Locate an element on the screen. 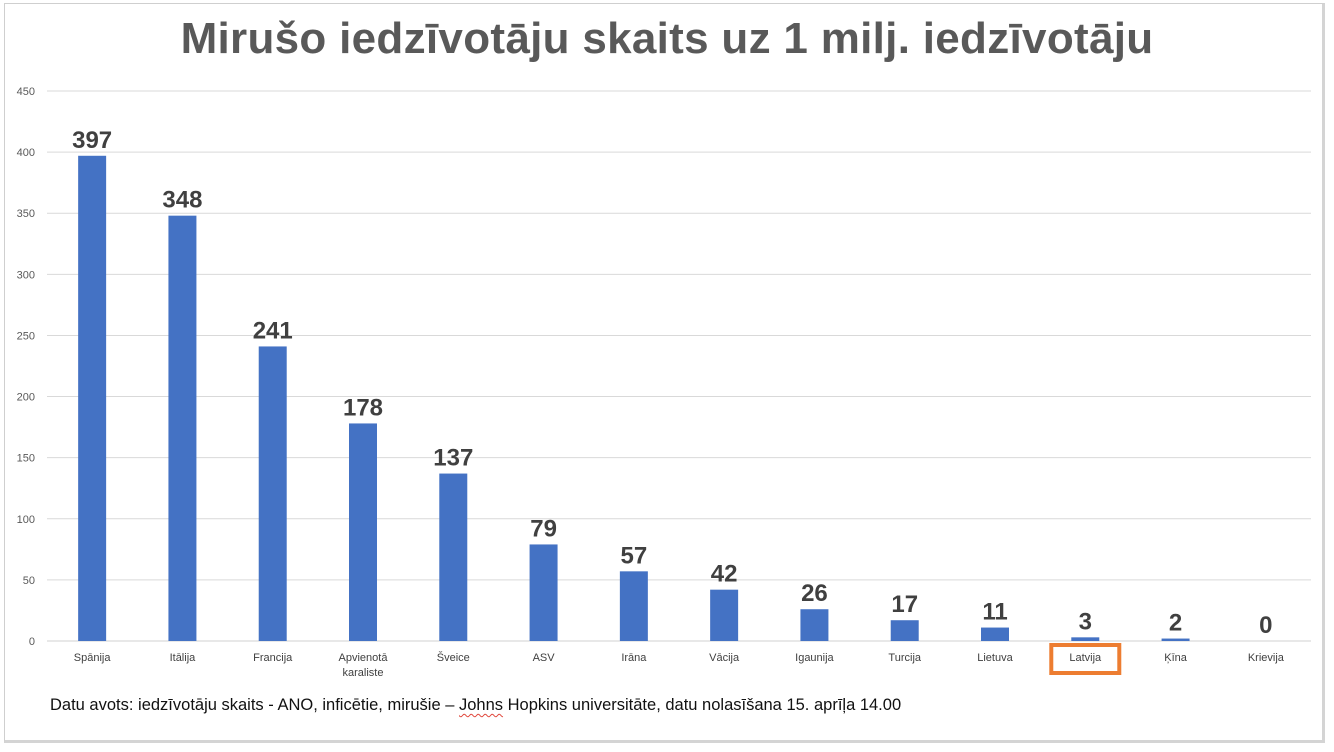  data-label: 178 is located at coordinates (363, 407).